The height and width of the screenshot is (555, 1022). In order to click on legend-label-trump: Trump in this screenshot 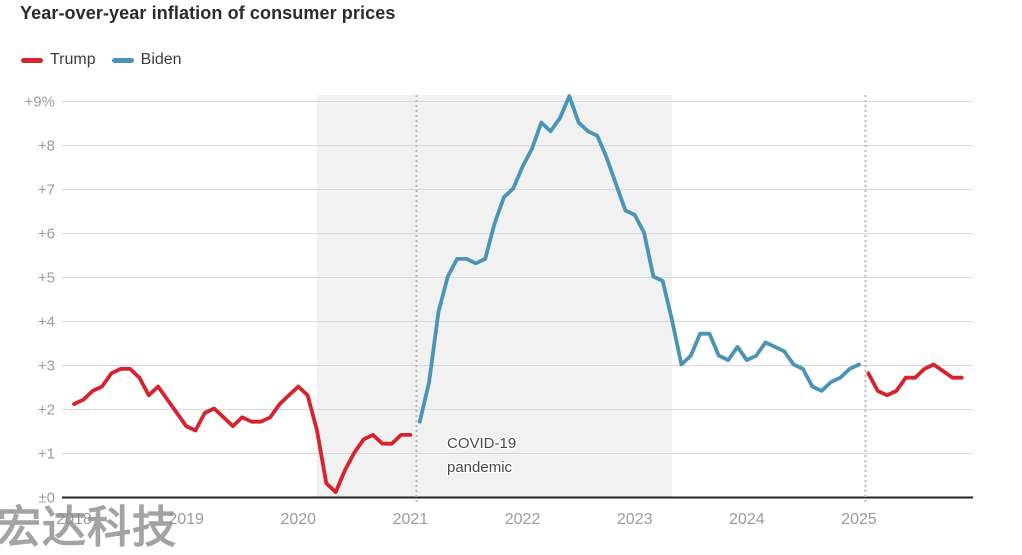, I will do `click(73, 59)`.